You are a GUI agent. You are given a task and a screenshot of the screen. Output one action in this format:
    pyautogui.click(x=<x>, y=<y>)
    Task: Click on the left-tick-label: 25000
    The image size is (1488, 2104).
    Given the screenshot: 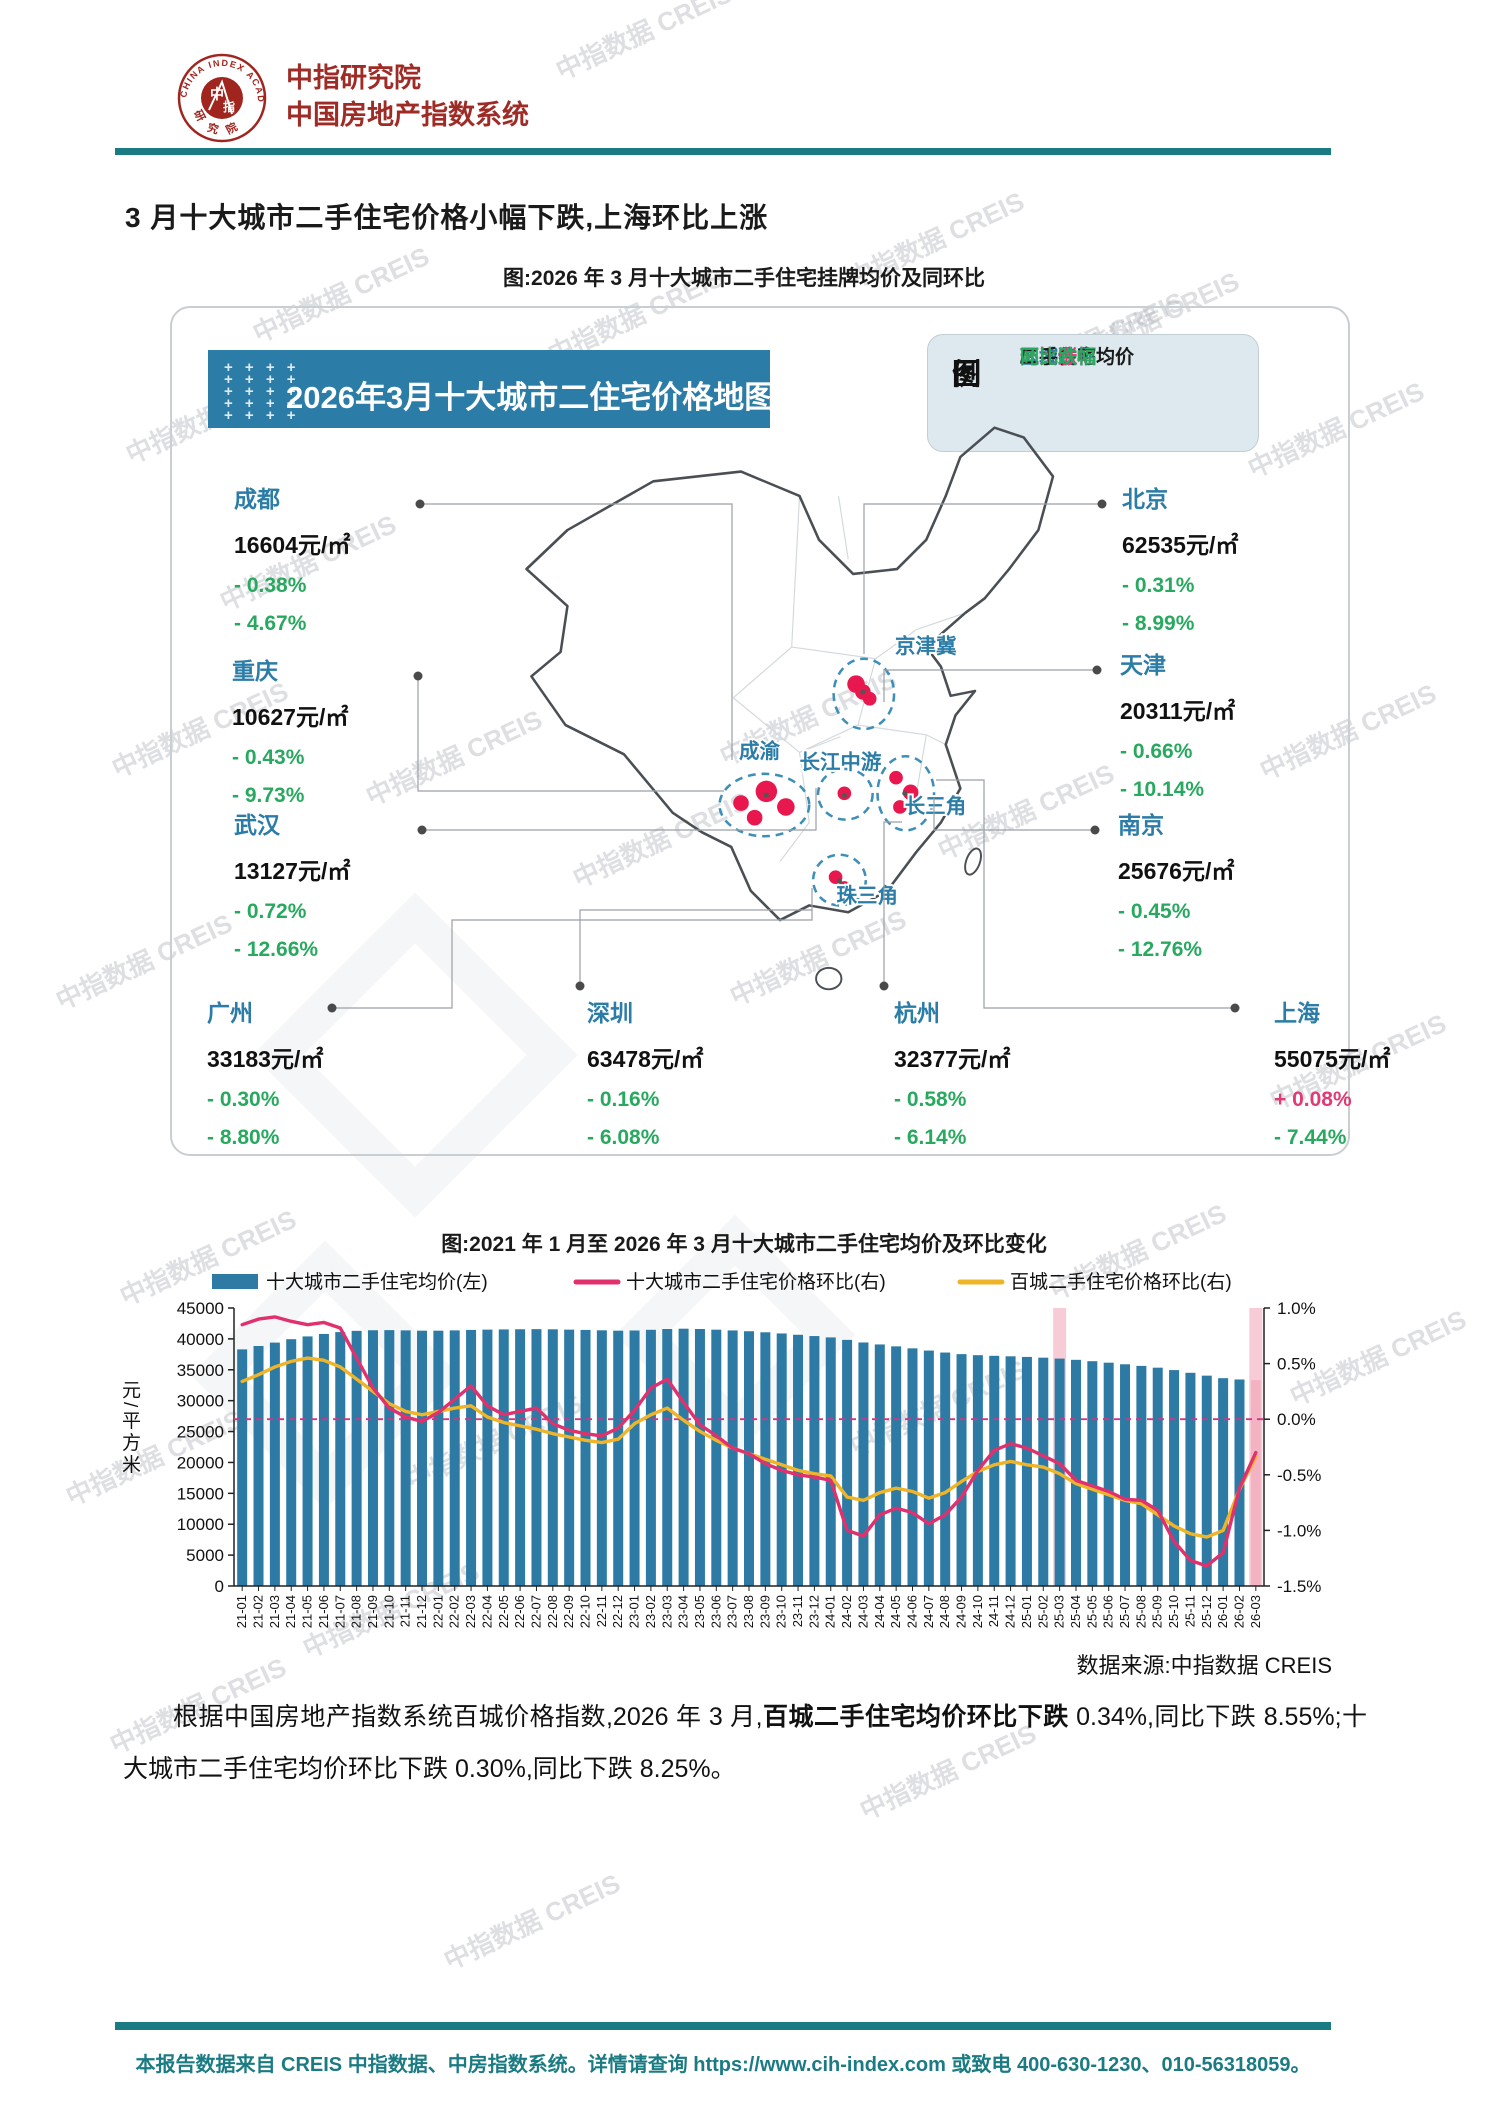 What is the action you would take?
    pyautogui.click(x=200, y=1432)
    